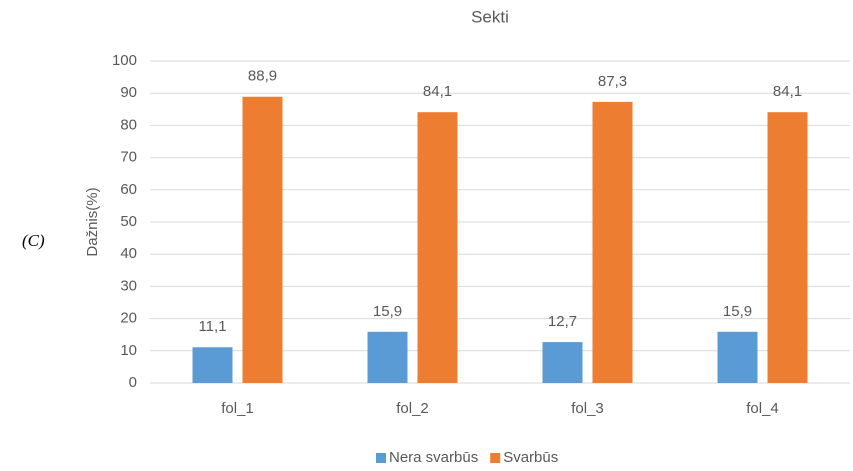 The height and width of the screenshot is (471, 853). I want to click on y-axis-label: Dažnis(%), so click(92, 221).